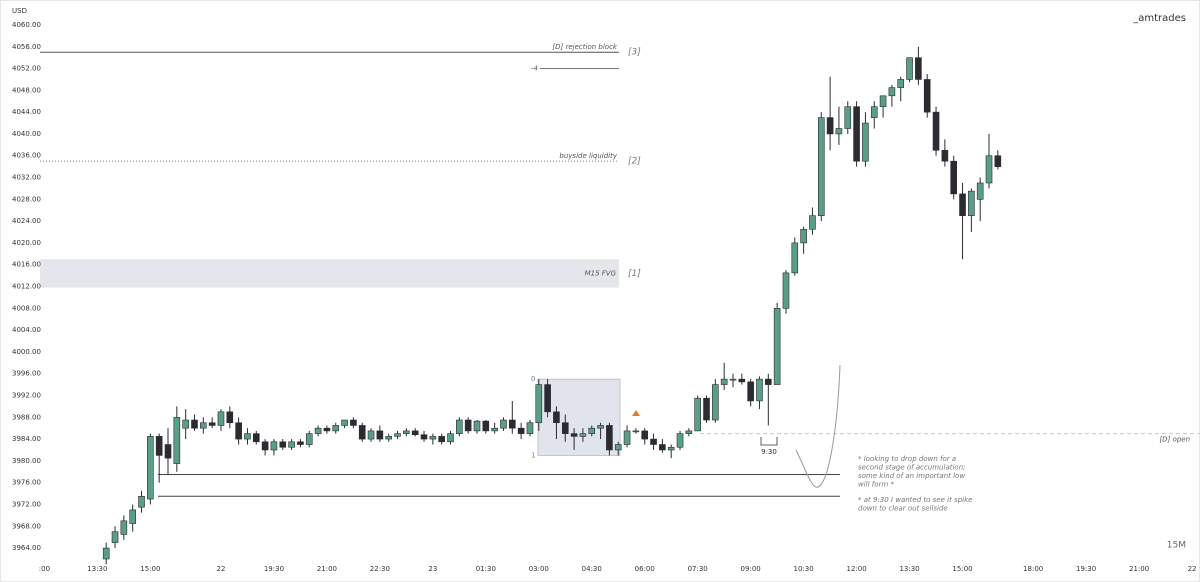 Image resolution: width=1200 pixels, height=582 pixels. I want to click on signal-triangle, so click(636, 413).